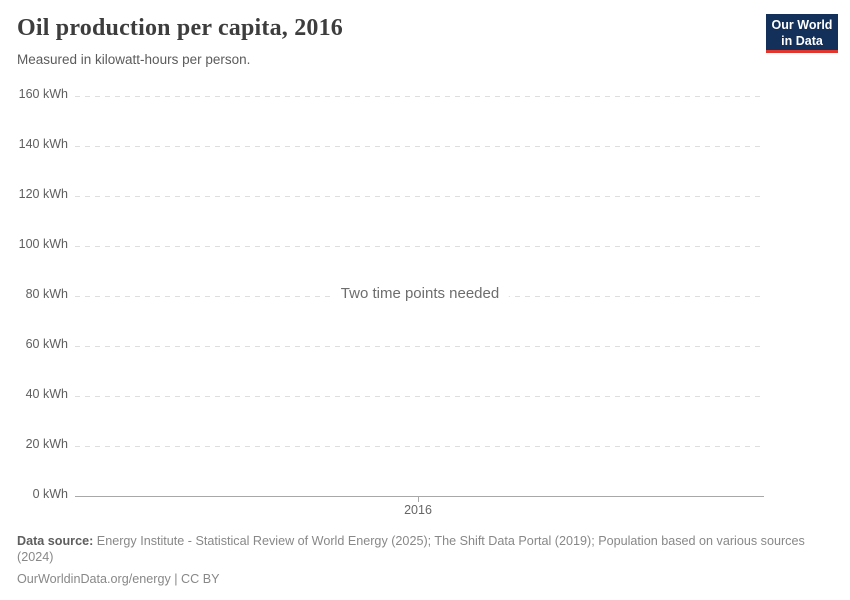 The height and width of the screenshot is (600, 850). Describe the element at coordinates (55, 541) in the screenshot. I see `data-source-label: Data source:` at that location.